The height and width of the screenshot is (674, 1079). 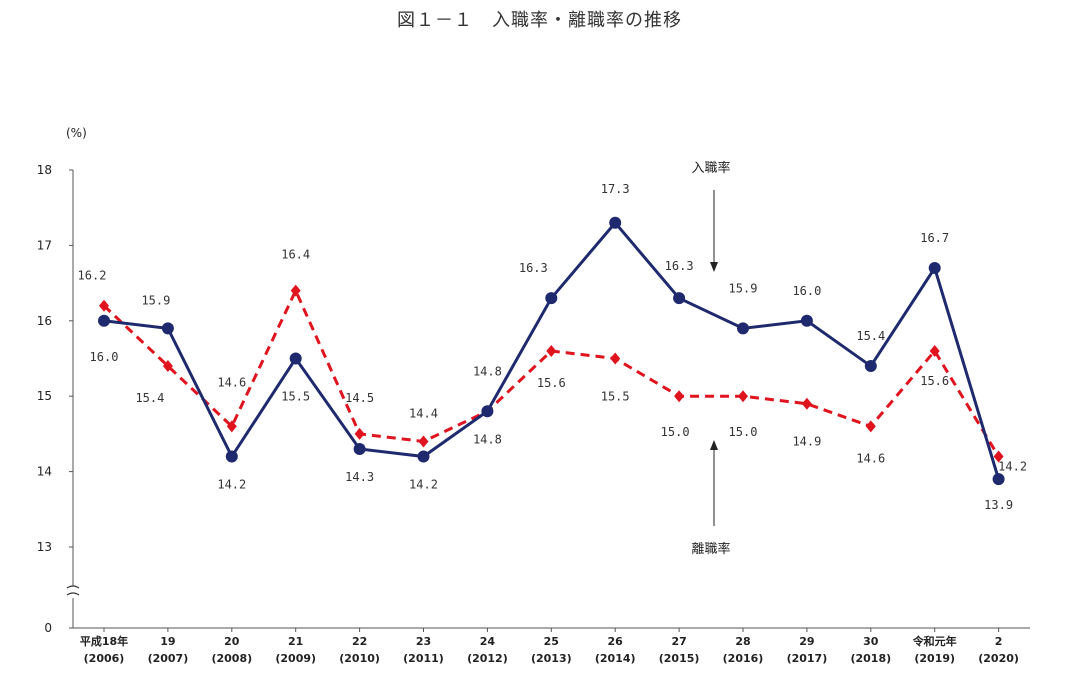 What do you see at coordinates (44, 547) in the screenshot?
I see `y-tick-label: 13` at bounding box center [44, 547].